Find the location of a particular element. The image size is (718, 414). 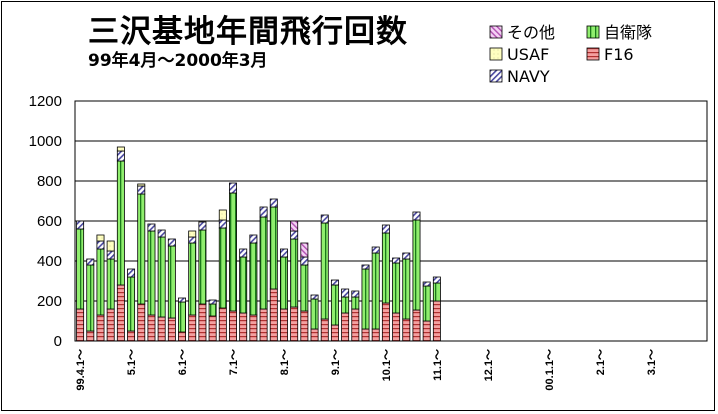

x-tick-label: 6.1～ is located at coordinates (183, 362).